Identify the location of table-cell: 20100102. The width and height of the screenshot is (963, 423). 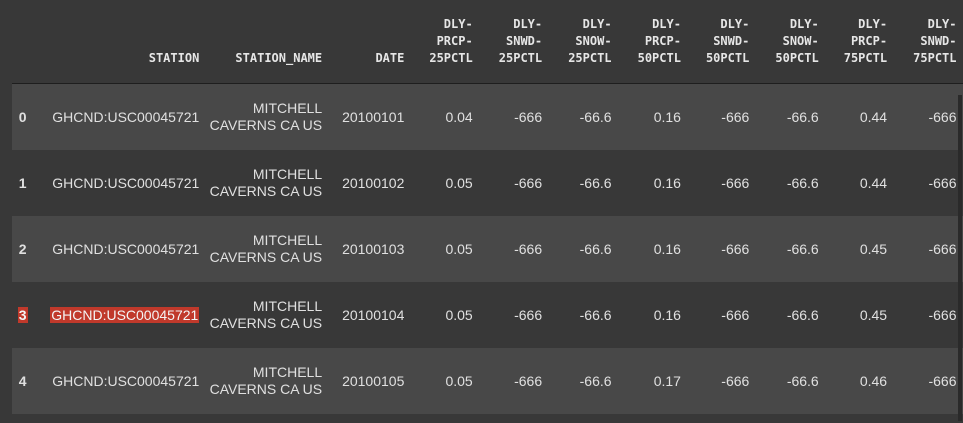
(369, 183).